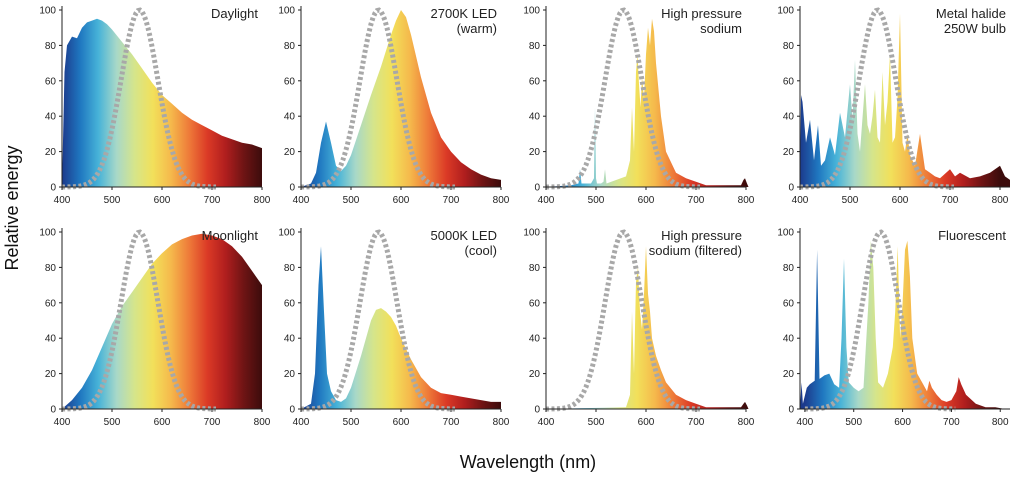  I want to click on spectrum-panel-1: 0 20 40 60 80 100 400 500 600 700 800 Daylight, so click(154, 106).